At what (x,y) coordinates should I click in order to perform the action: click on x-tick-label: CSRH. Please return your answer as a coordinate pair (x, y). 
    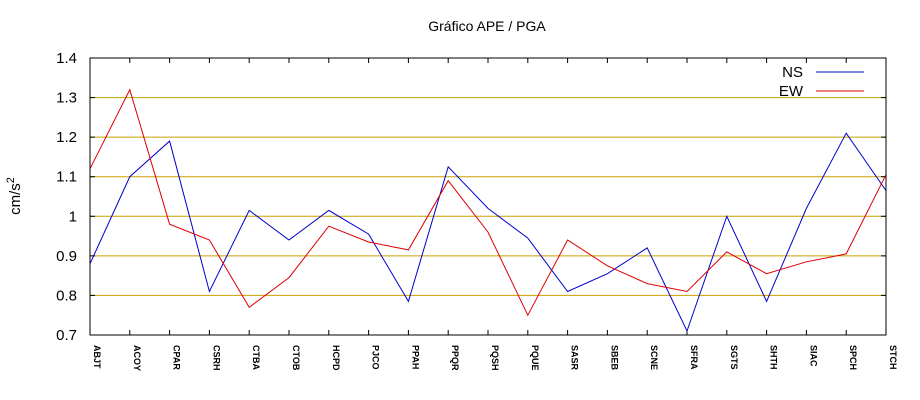
    Looking at the image, I should click on (216, 358).